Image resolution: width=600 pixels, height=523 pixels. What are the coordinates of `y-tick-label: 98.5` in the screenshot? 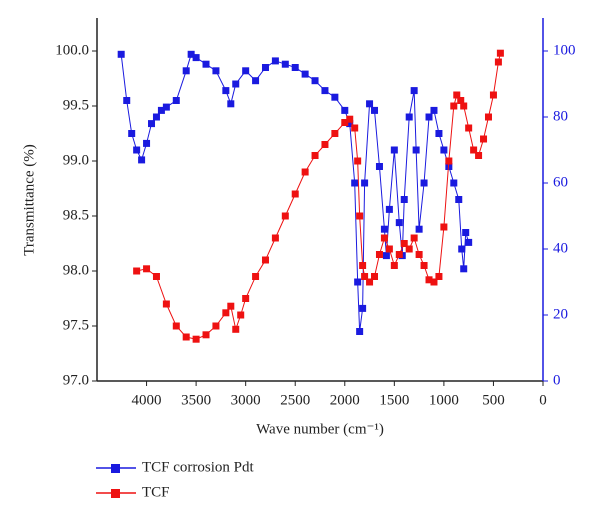 It's located at (76, 215).